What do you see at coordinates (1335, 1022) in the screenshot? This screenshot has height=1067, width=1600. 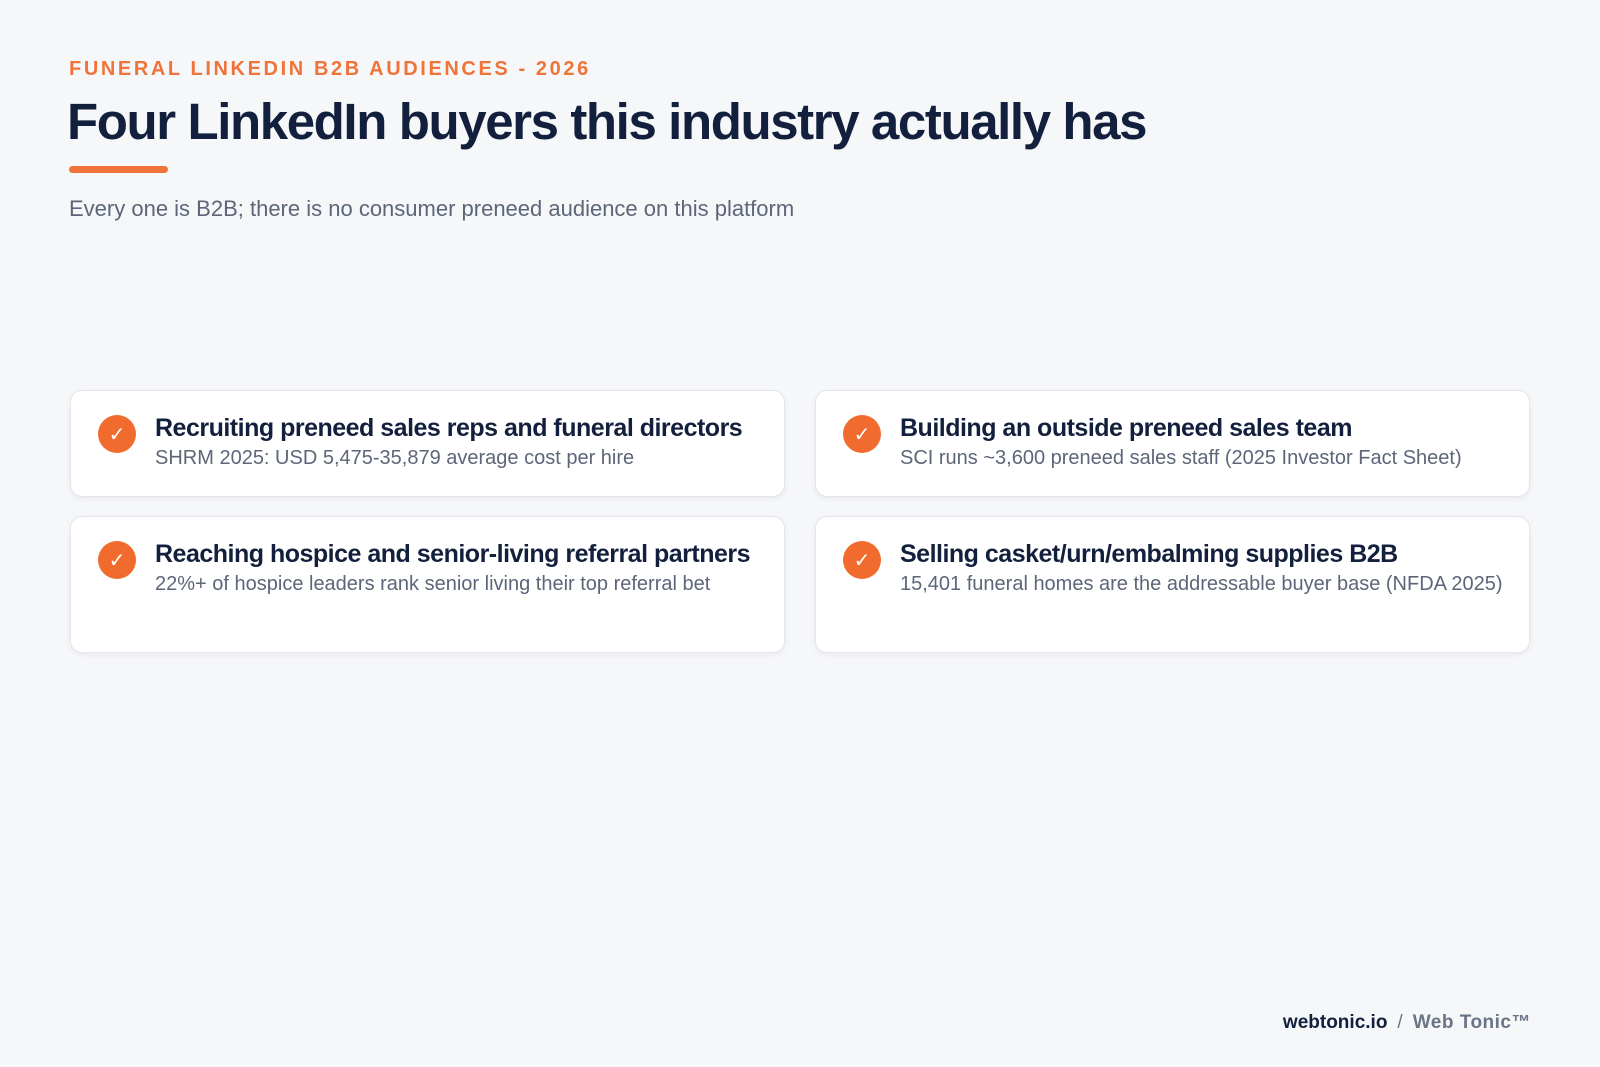 I see `footer-site-link: webtonic.io` at bounding box center [1335, 1022].